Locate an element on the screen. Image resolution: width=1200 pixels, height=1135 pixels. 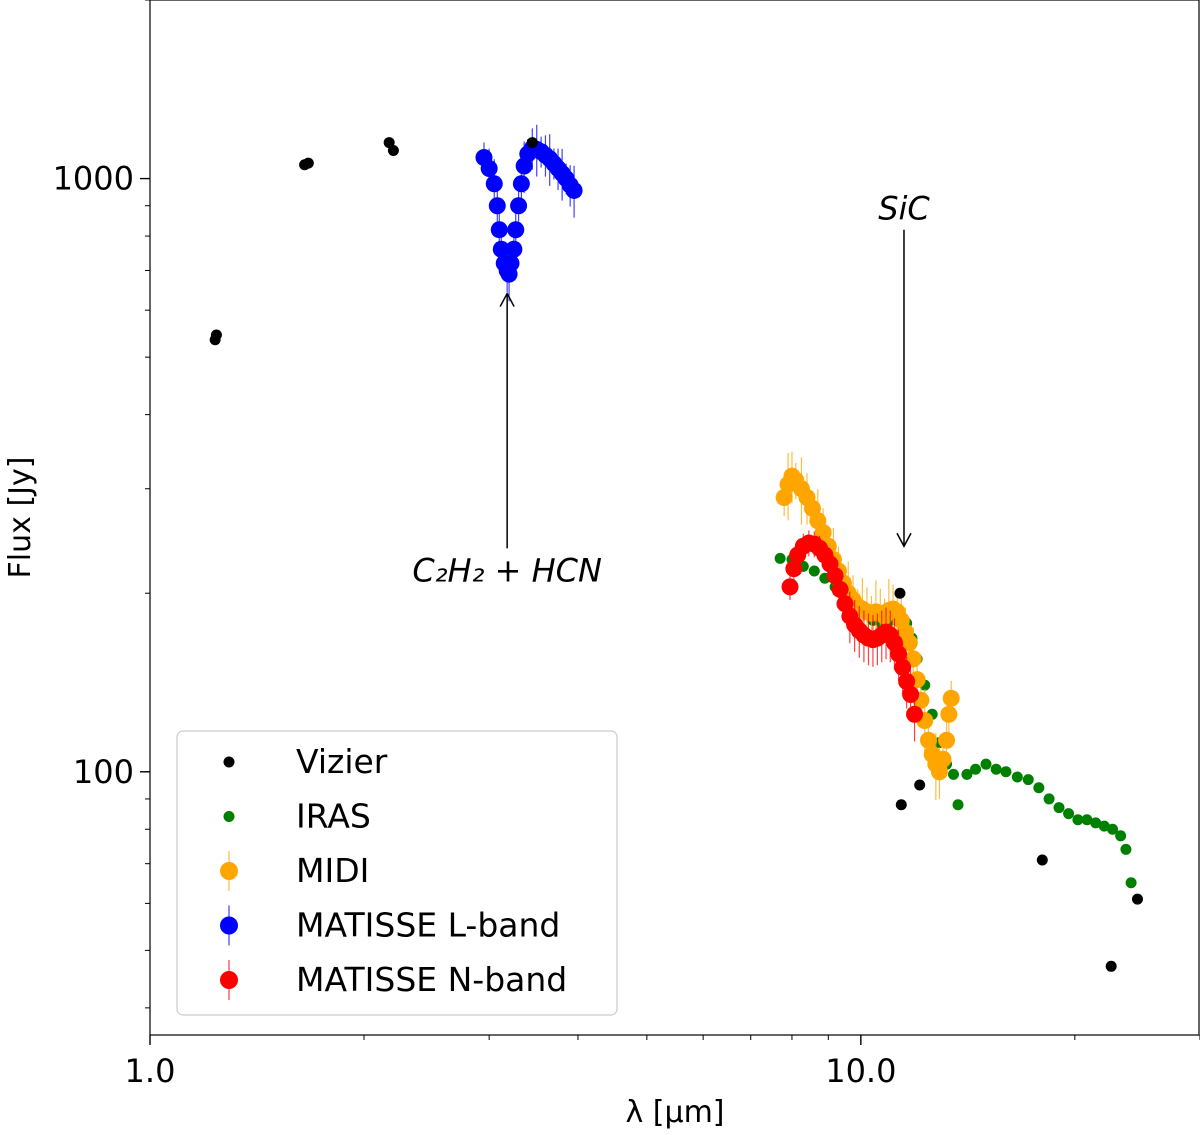
legend-label: MATISSE N-band is located at coordinates (431, 979).